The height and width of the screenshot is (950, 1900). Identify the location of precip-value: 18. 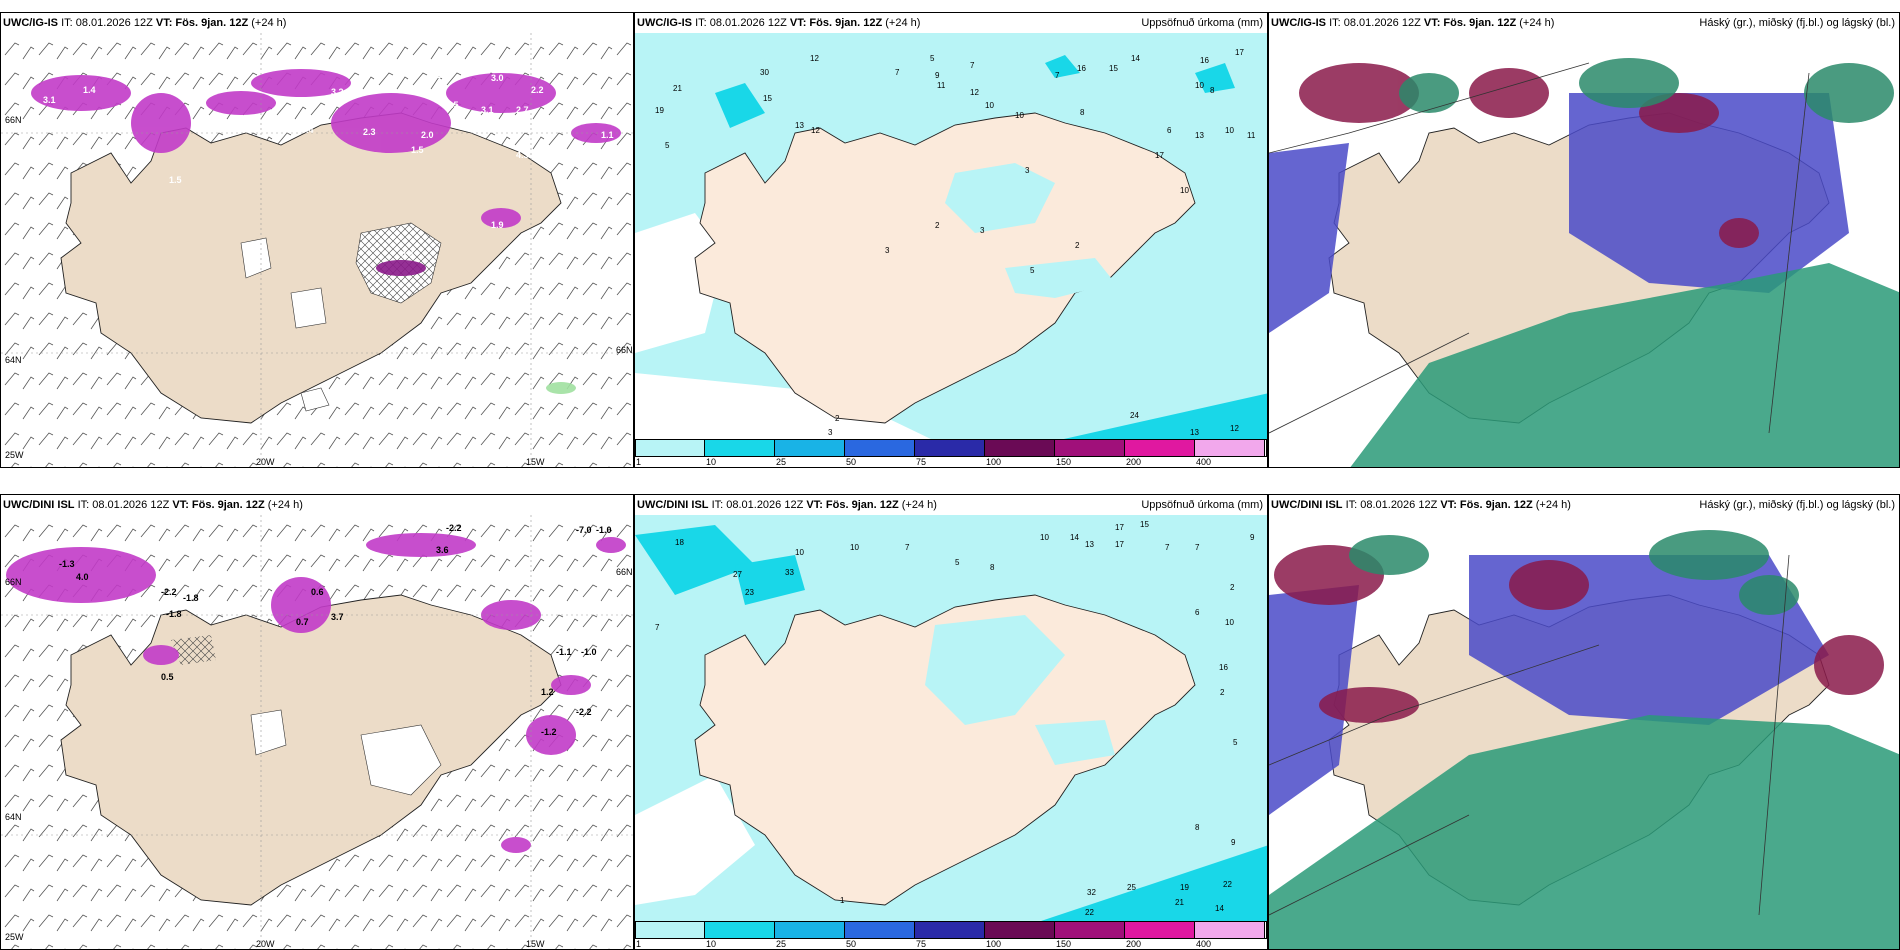
(679, 542).